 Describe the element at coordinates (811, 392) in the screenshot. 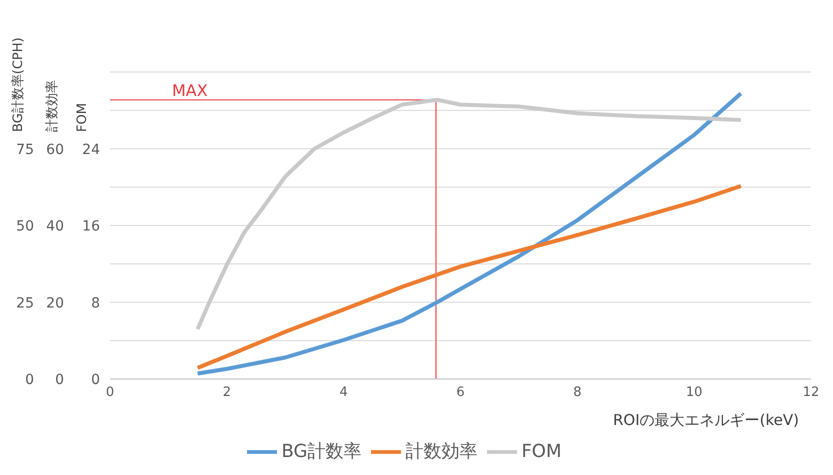

I see `x-tick-label: 12` at that location.